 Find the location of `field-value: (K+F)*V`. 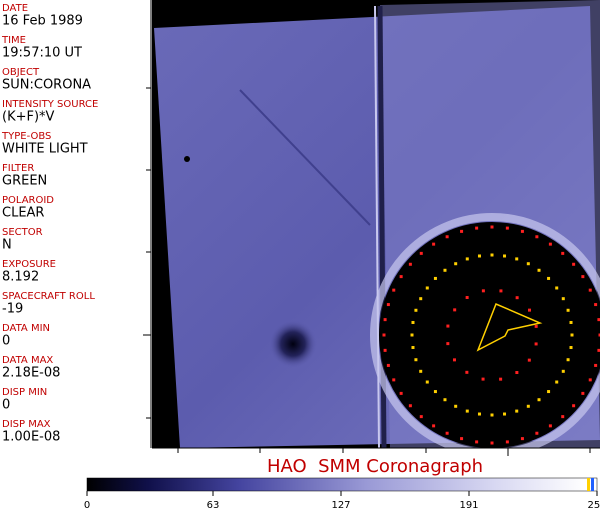

field-value: (K+F)*V is located at coordinates (28, 117).